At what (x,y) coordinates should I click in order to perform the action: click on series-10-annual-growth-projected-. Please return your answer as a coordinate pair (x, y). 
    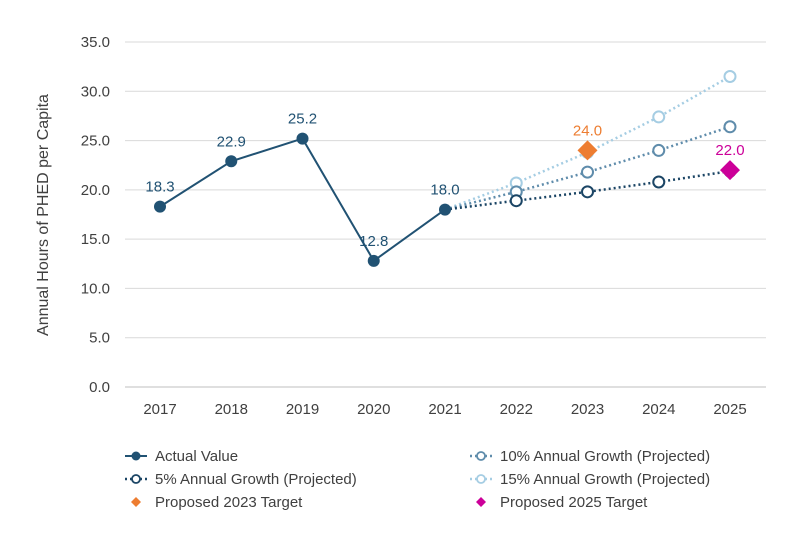
    Looking at the image, I should click on (590, 165).